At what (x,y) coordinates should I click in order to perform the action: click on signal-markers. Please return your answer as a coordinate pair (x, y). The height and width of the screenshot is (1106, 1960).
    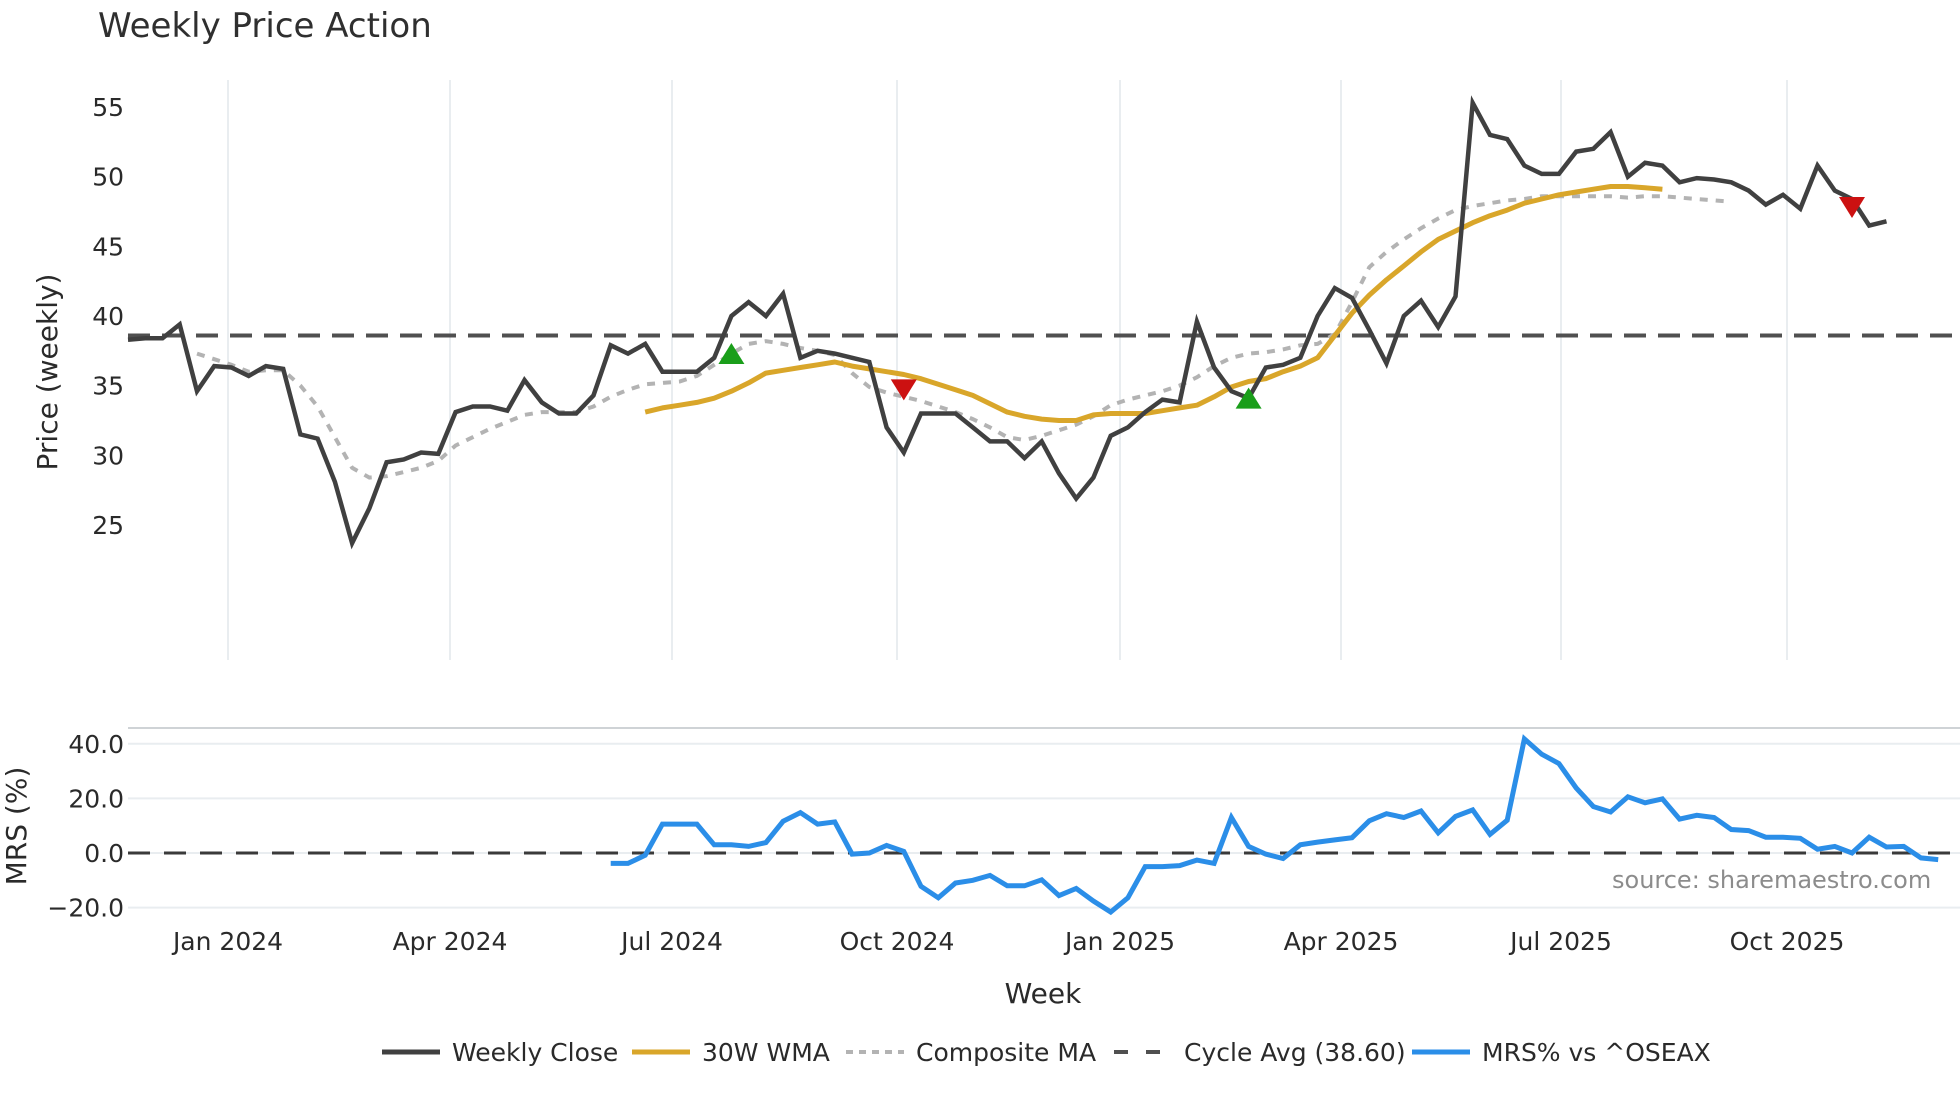
    Looking at the image, I should click on (1291, 302).